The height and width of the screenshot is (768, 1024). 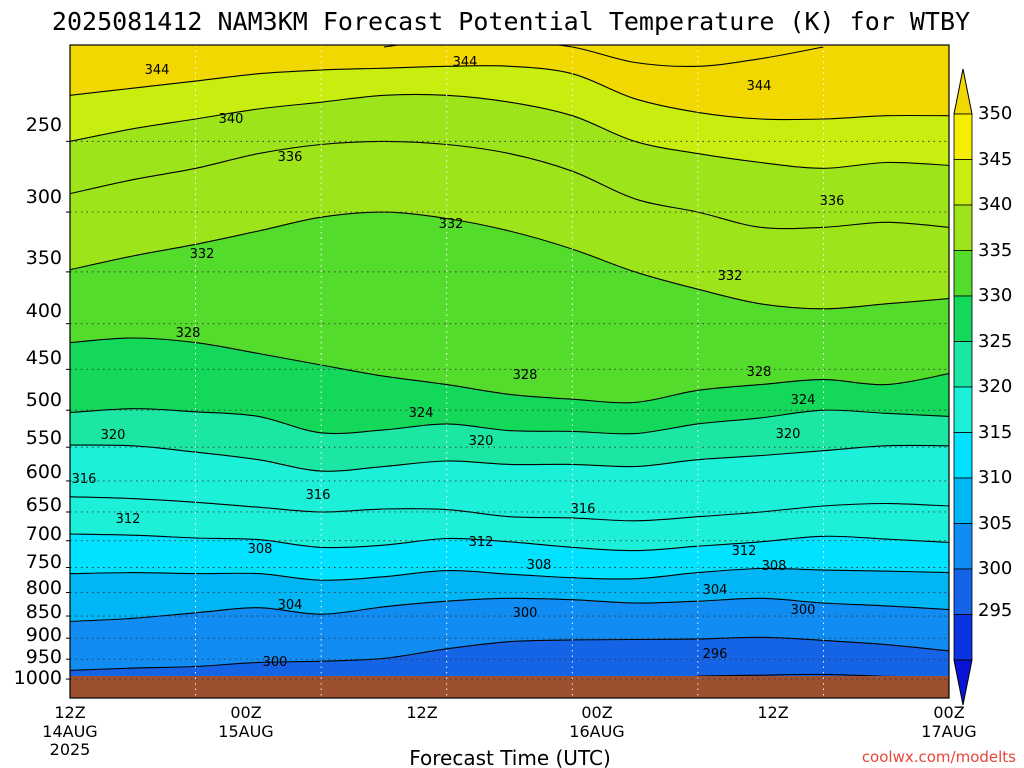 What do you see at coordinates (995, 295) in the screenshot?
I see `colorbar-tick-label: 330` at bounding box center [995, 295].